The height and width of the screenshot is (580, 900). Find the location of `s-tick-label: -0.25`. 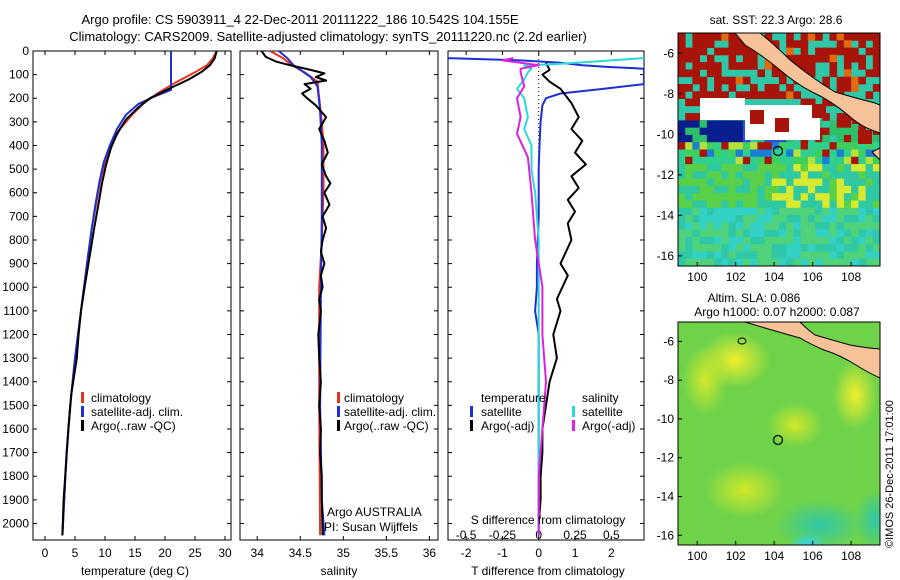

s-tick-label: -0.25 is located at coordinates (503, 535).